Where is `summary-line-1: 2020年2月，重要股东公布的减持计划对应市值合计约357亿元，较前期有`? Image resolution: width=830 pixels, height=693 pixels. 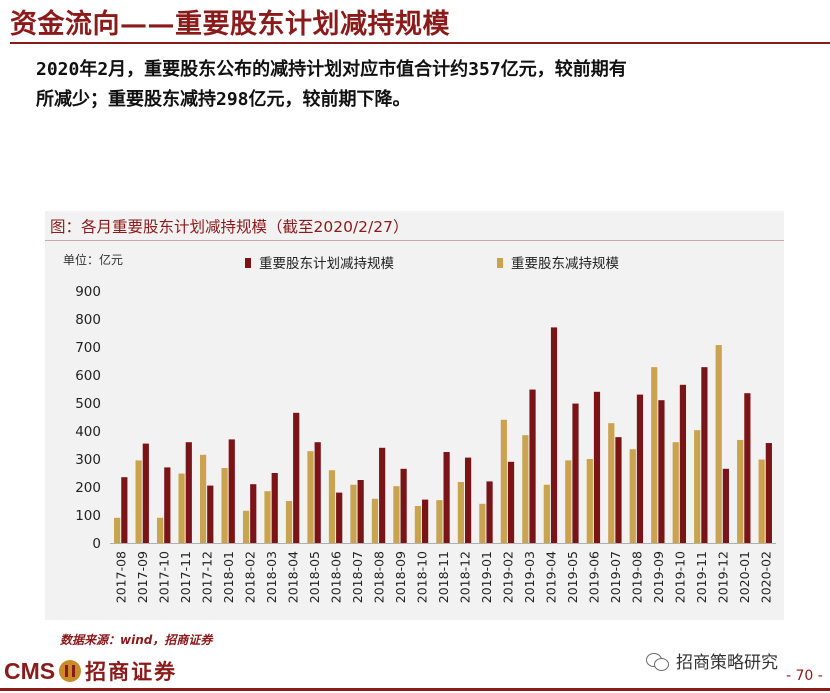
summary-line-1: 2020年2月，重要股东公布的减持计划对应市值合计约357亿元，较前期有 is located at coordinates (331, 69).